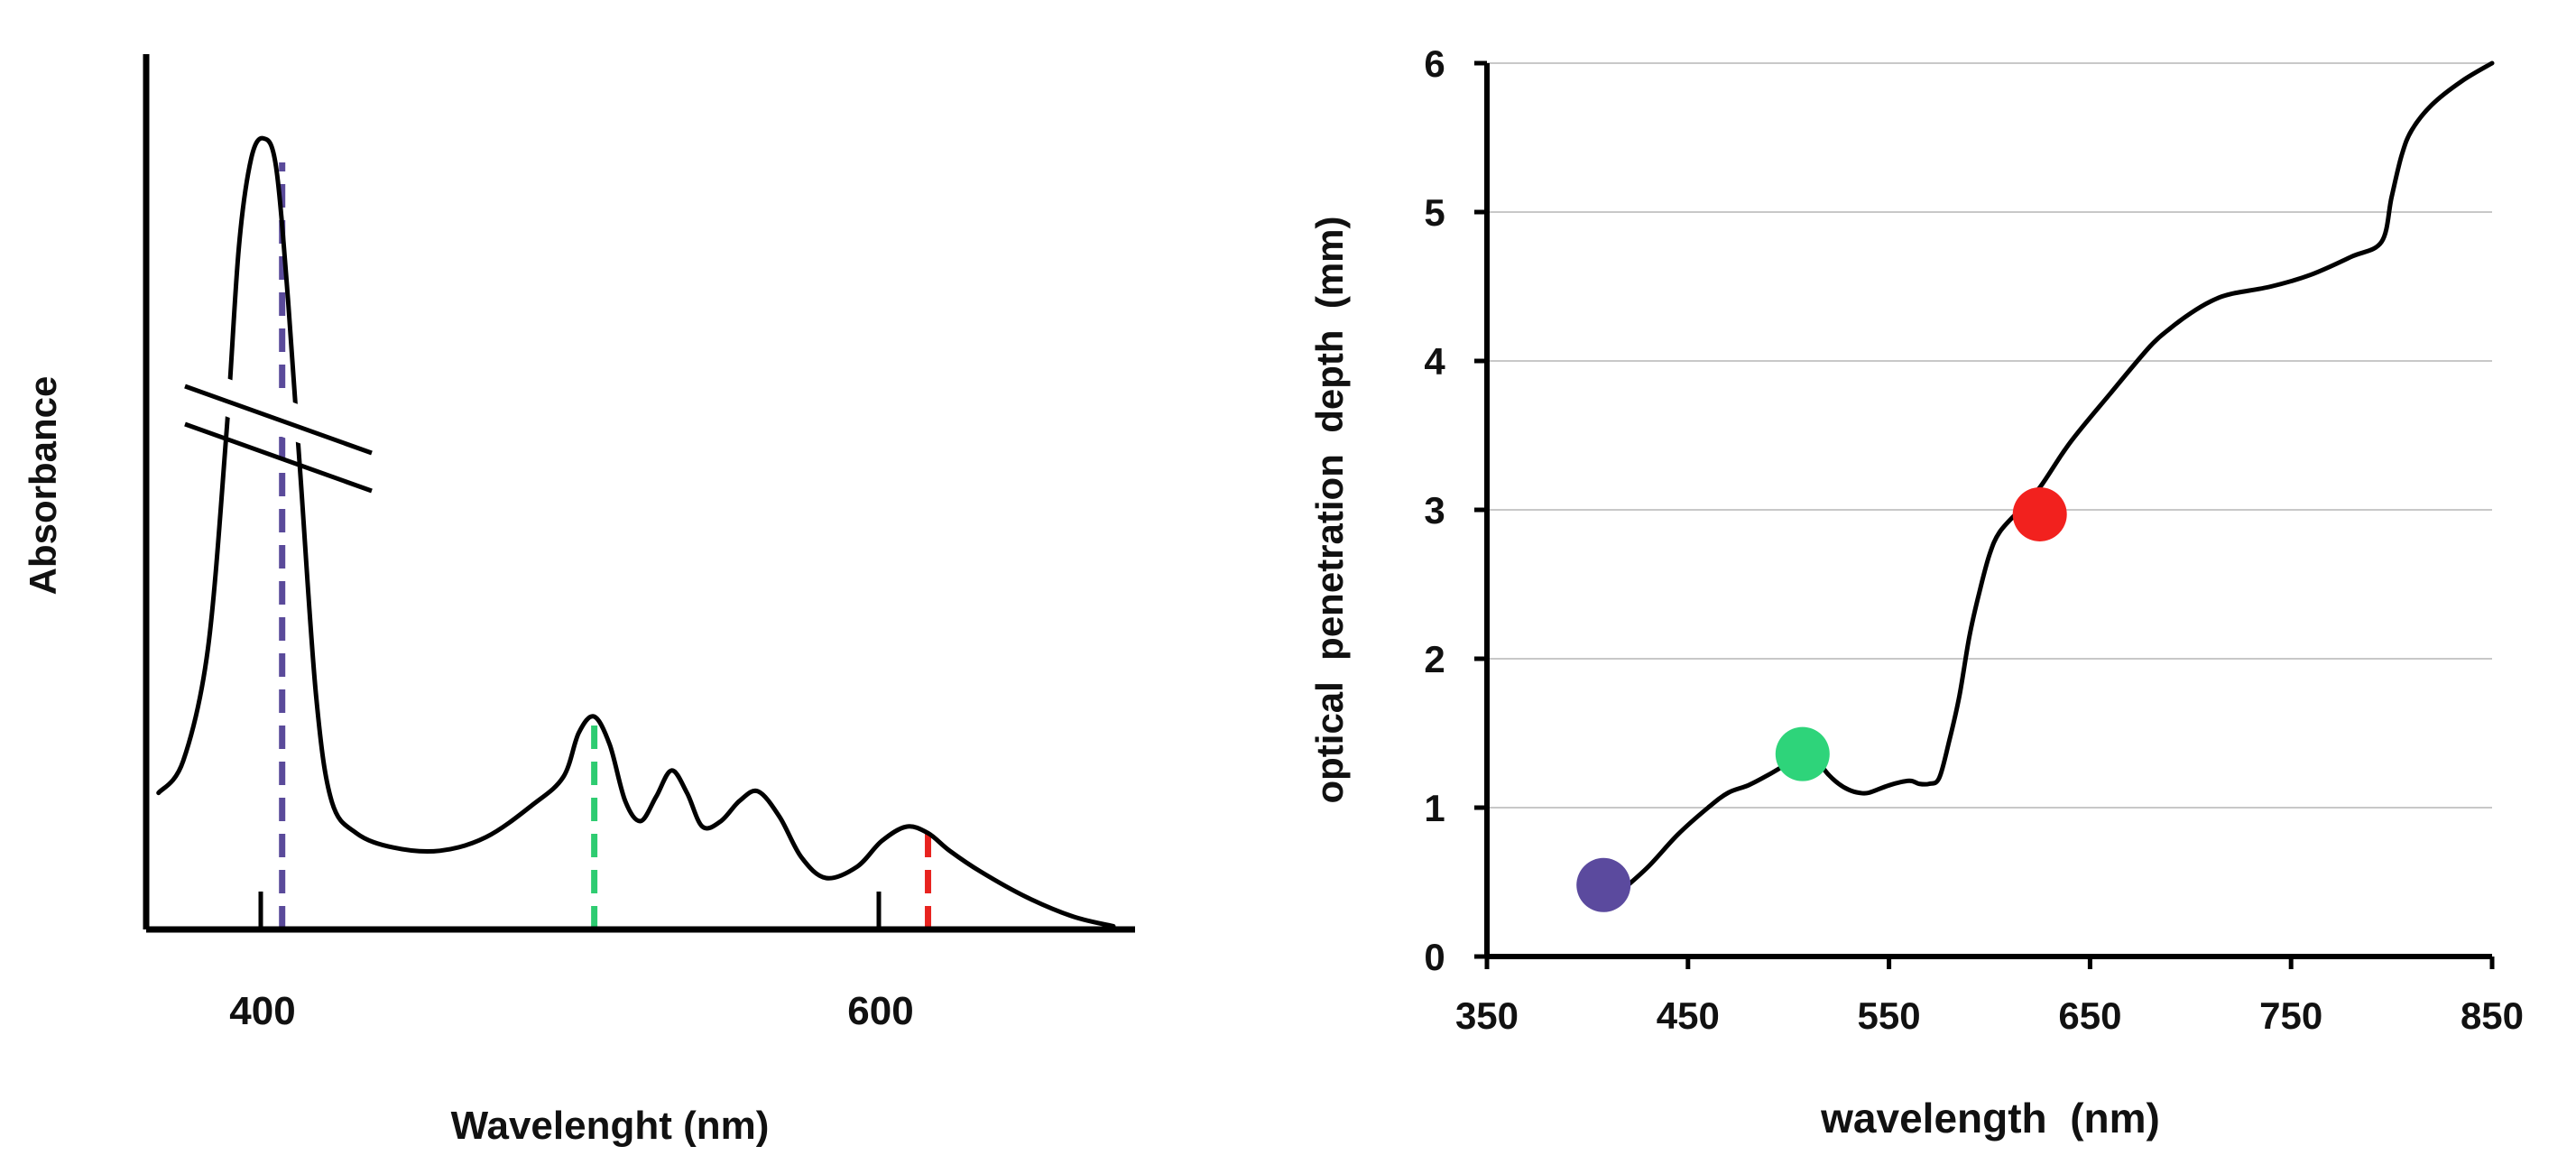 The width and height of the screenshot is (2576, 1174). Describe the element at coordinates (2492, 1015) in the screenshot. I see `penetration-x-tick-label: 850` at that location.